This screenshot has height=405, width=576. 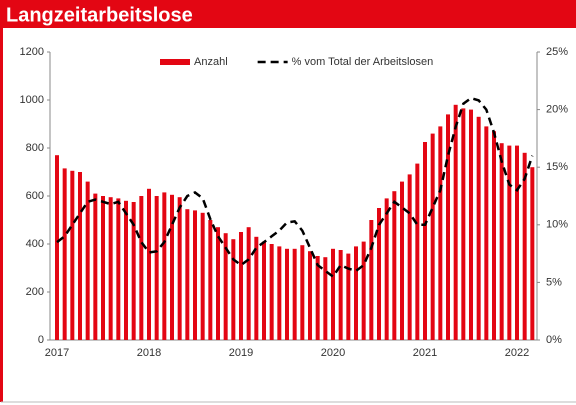 I want to click on y2-tick-label: 10%, so click(x=557, y=225).